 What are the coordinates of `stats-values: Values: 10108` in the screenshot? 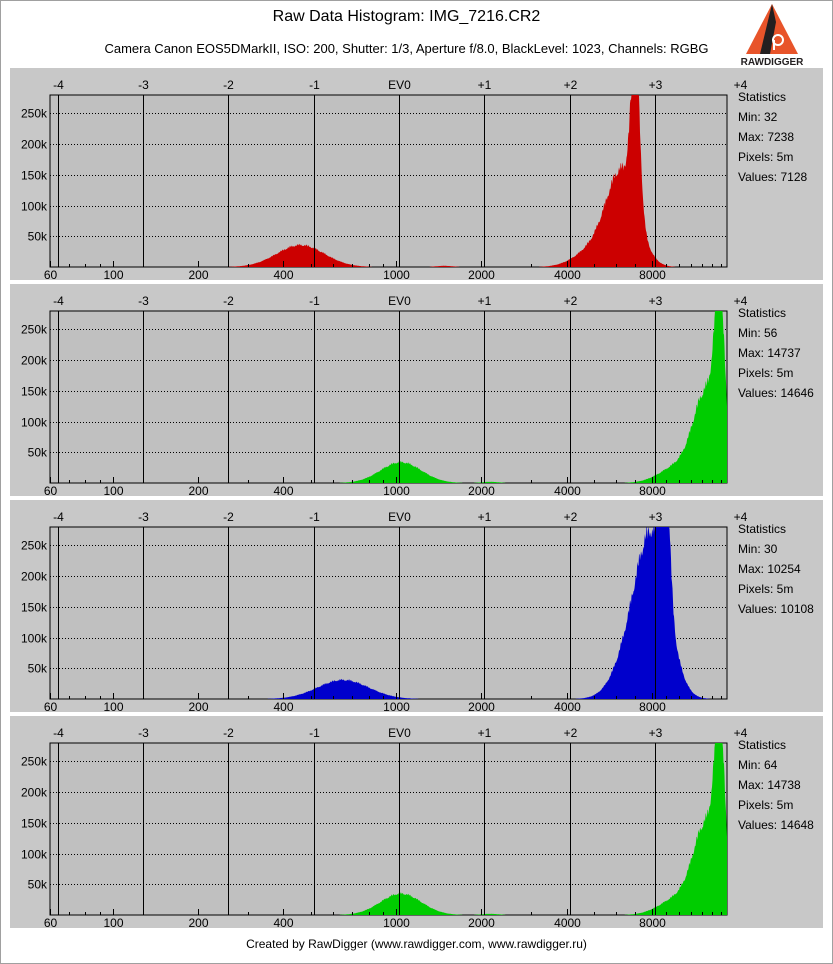 It's located at (776, 609).